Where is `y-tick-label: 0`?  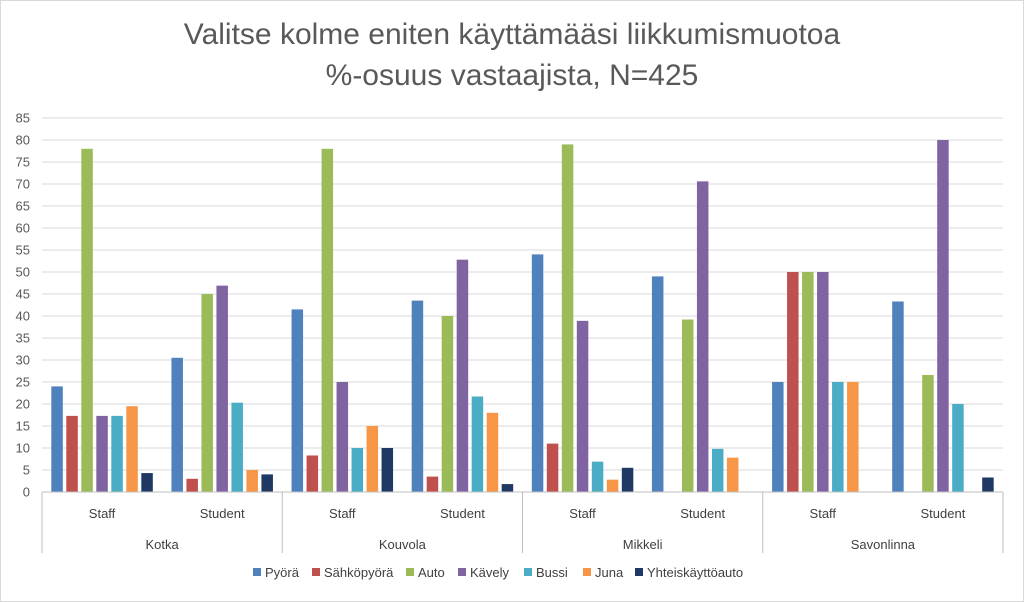
y-tick-label: 0 is located at coordinates (26, 492).